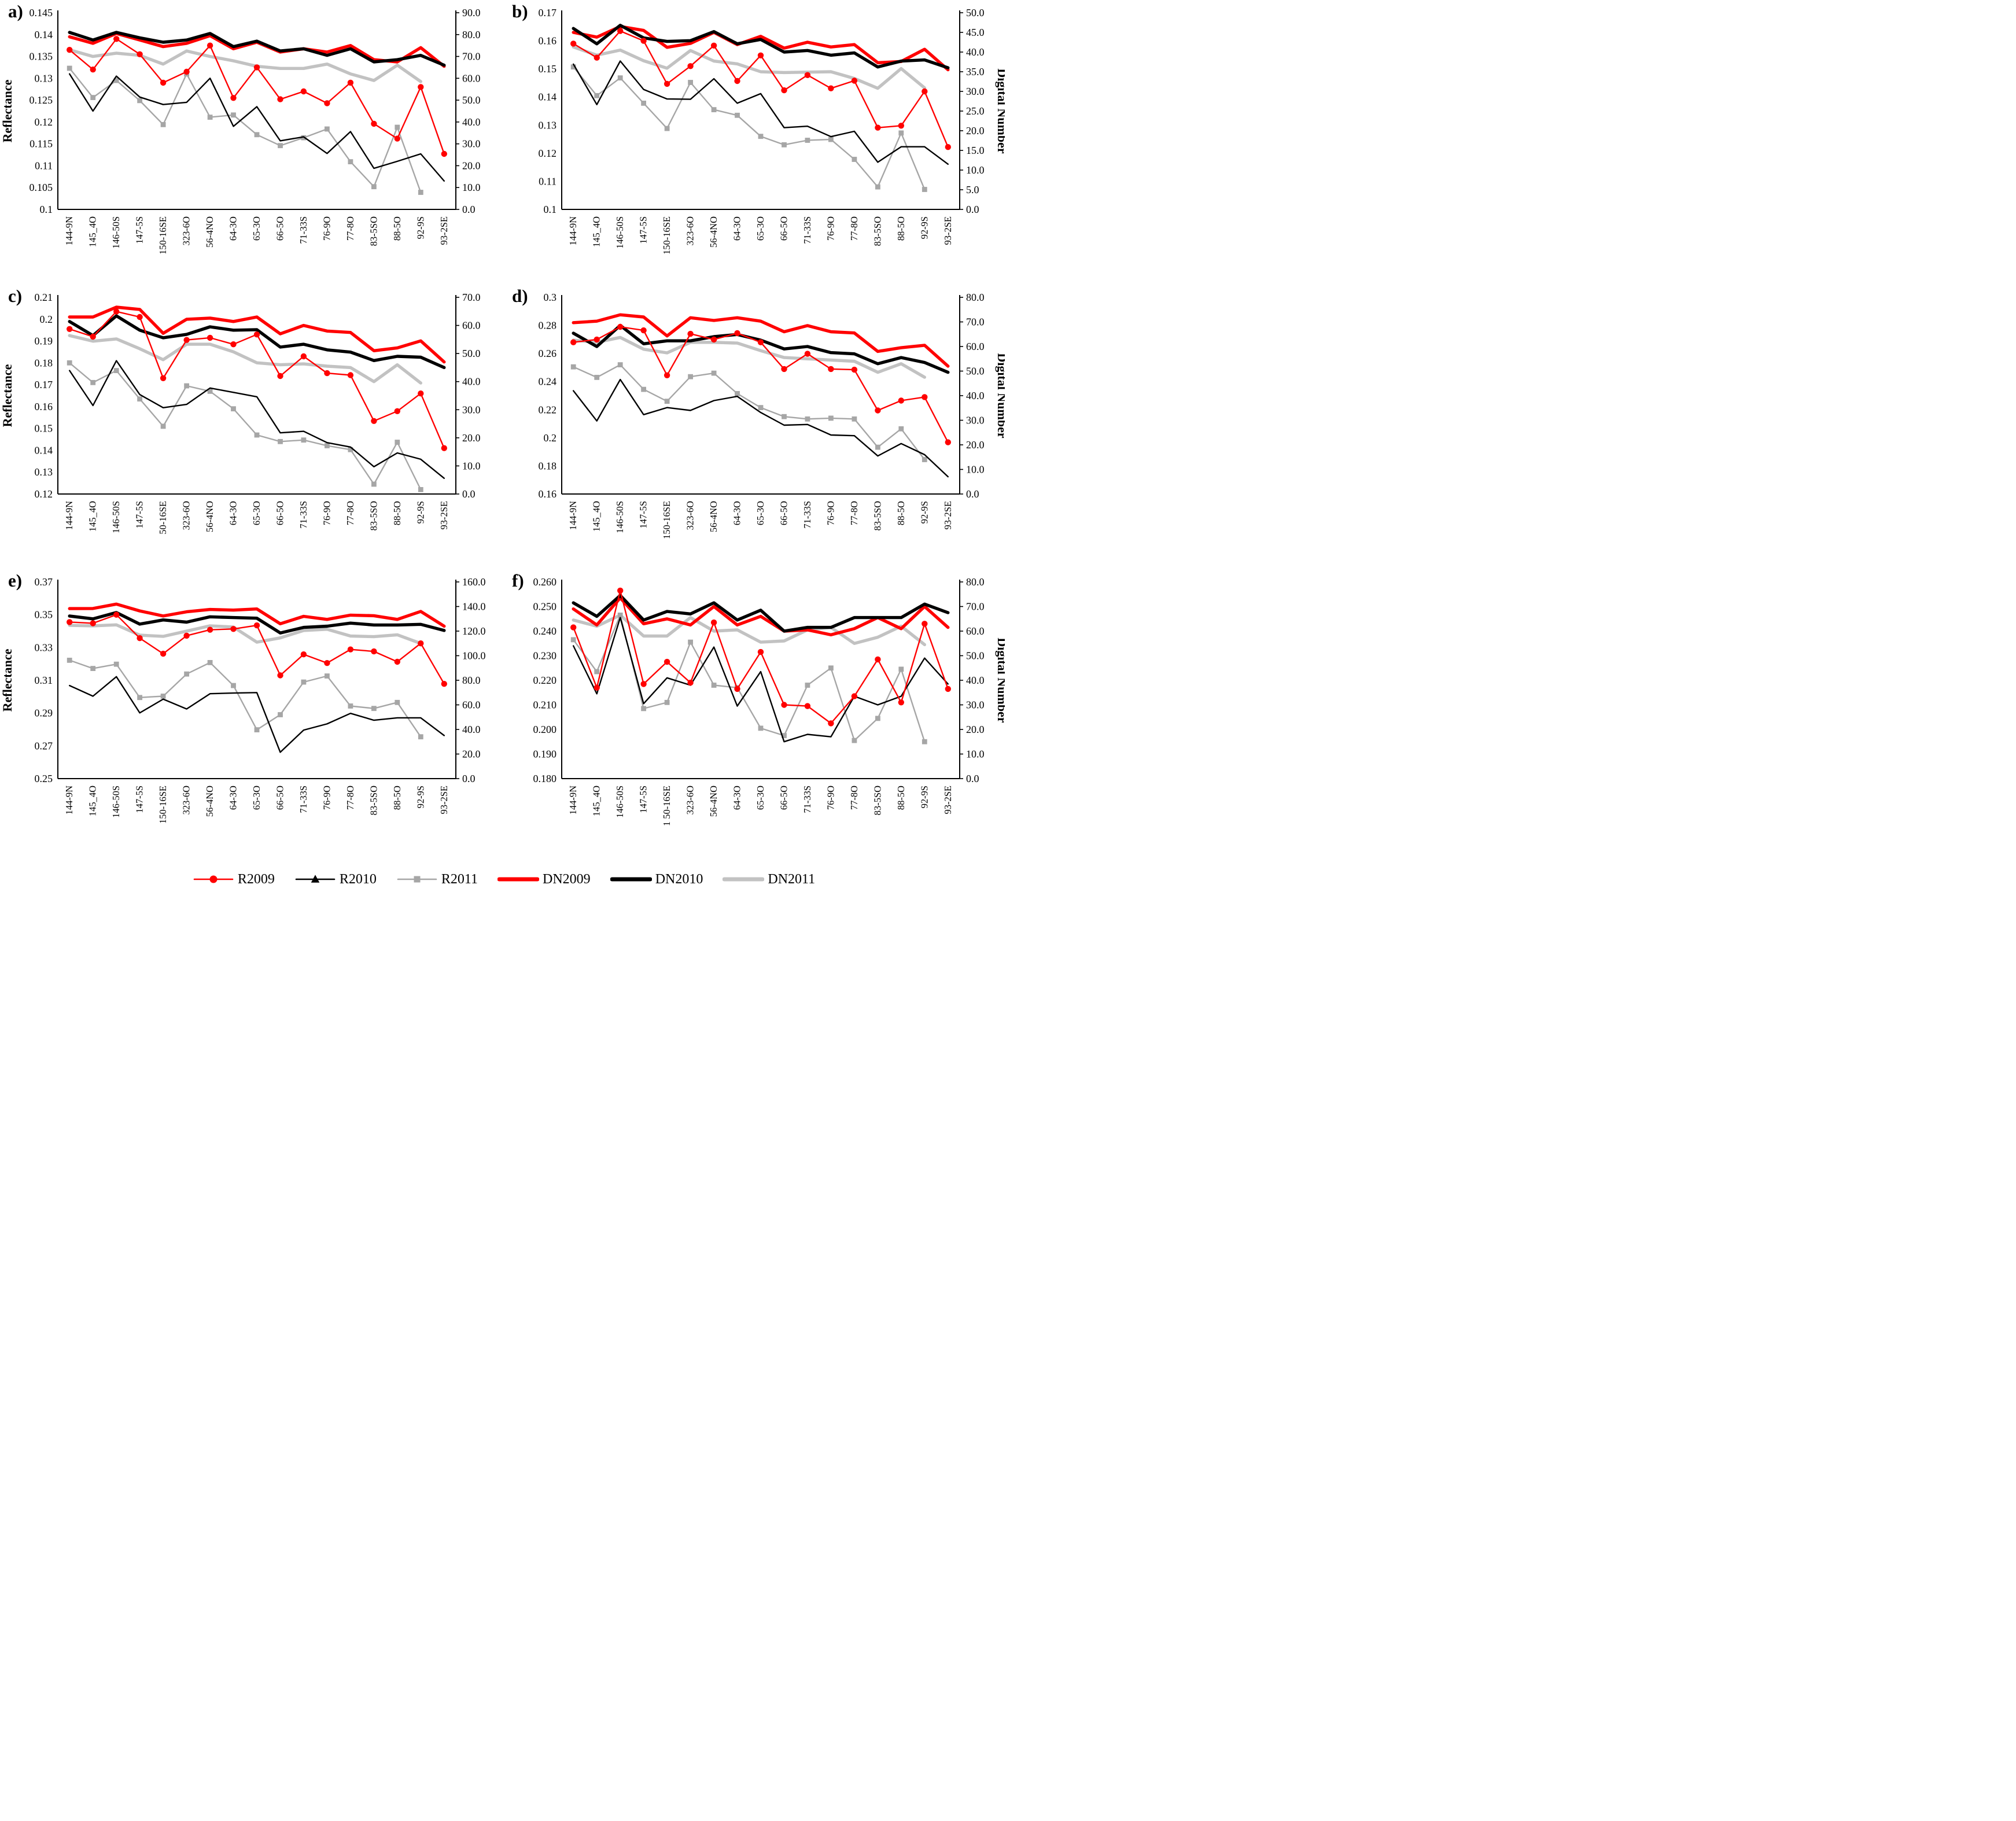 This screenshot has height=1821, width=2016. I want to click on category-label: 77-8O, so click(854, 513).